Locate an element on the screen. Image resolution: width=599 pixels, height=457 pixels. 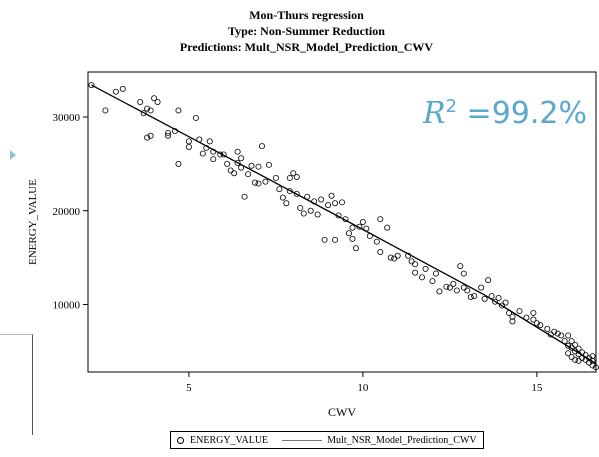
x-tick-label: 15 is located at coordinates (537, 388).